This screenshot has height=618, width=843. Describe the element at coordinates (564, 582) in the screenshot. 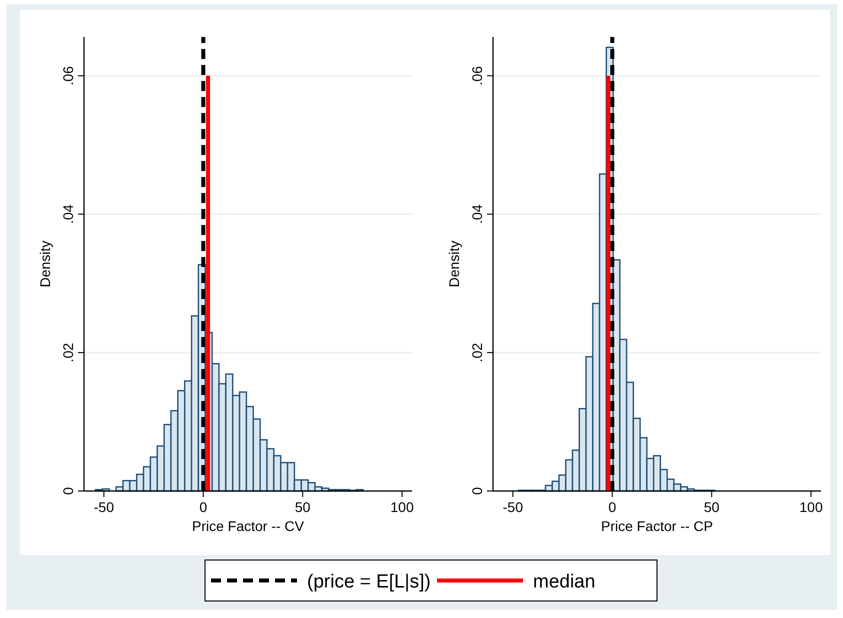

I see `legend-label: median` at that location.